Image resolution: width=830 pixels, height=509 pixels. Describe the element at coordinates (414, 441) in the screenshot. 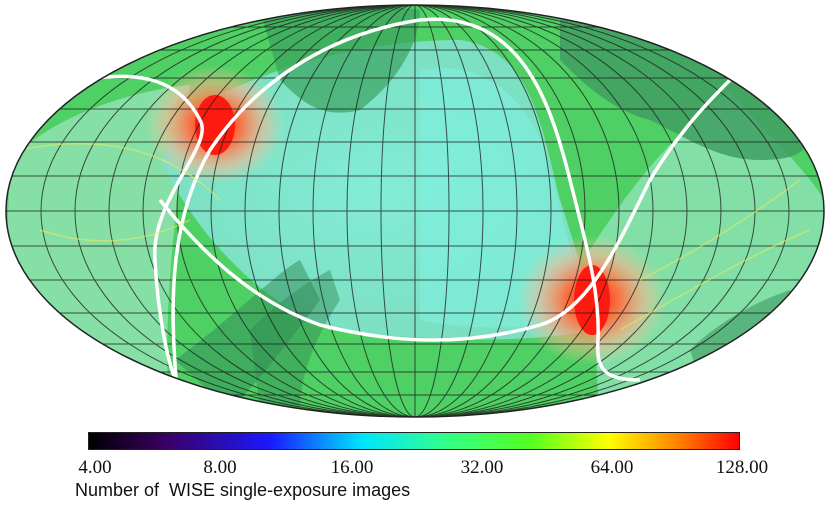

I see `colorbar` at that location.